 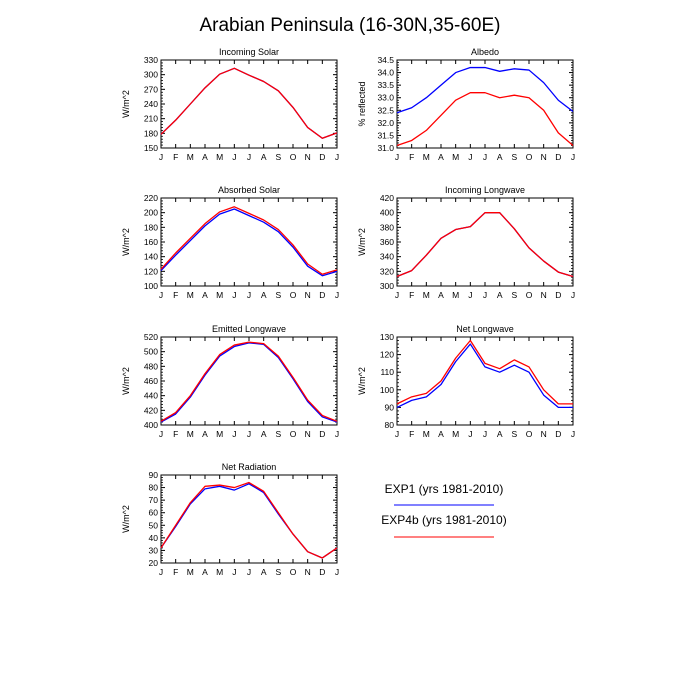 I want to click on y-tick-label: 130, so click(x=387, y=337).